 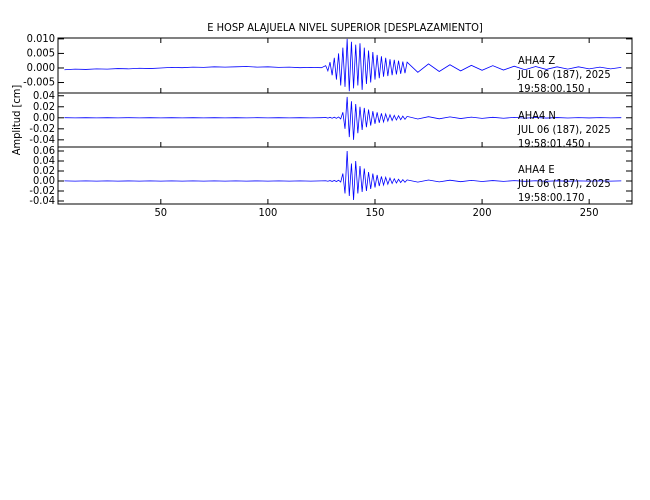 What do you see at coordinates (551, 197) in the screenshot?
I see `station-annotation: 19:58:00.170` at bounding box center [551, 197].